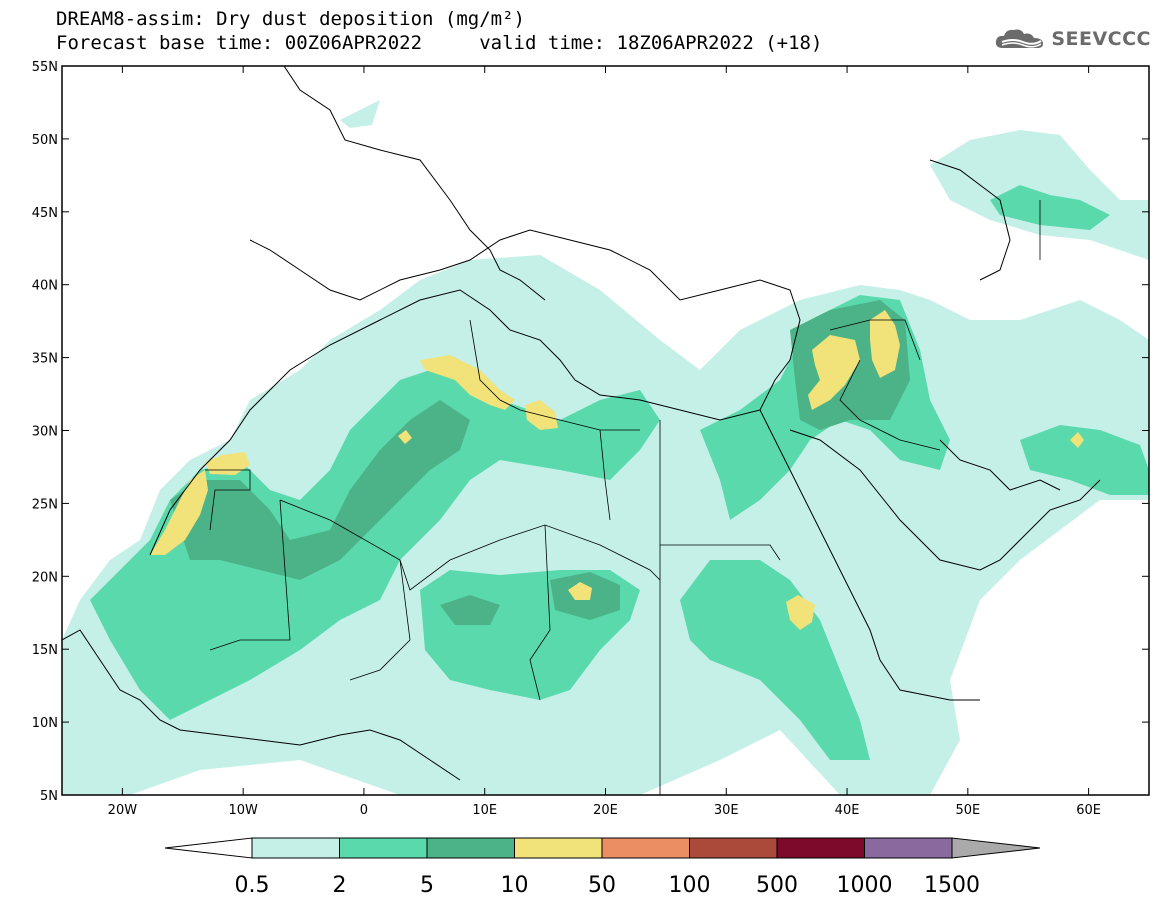  Describe the element at coordinates (45, 432) in the screenshot. I see `lat-tick-label: 30N` at that location.